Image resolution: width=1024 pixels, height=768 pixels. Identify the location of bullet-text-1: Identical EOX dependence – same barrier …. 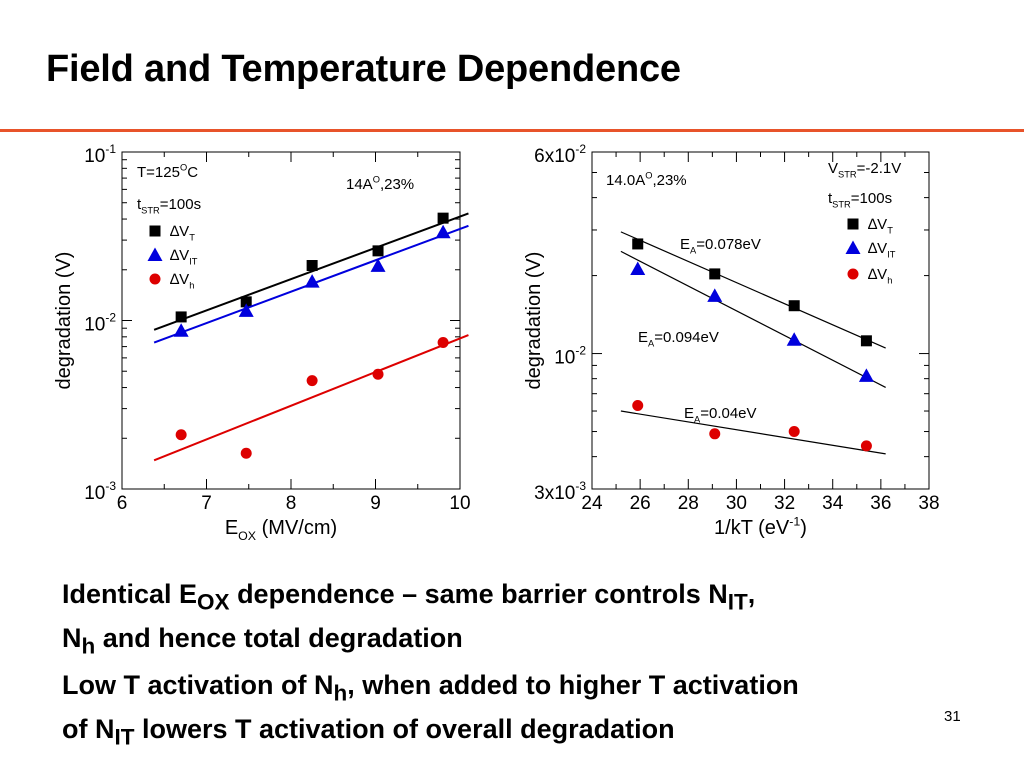
(409, 619).